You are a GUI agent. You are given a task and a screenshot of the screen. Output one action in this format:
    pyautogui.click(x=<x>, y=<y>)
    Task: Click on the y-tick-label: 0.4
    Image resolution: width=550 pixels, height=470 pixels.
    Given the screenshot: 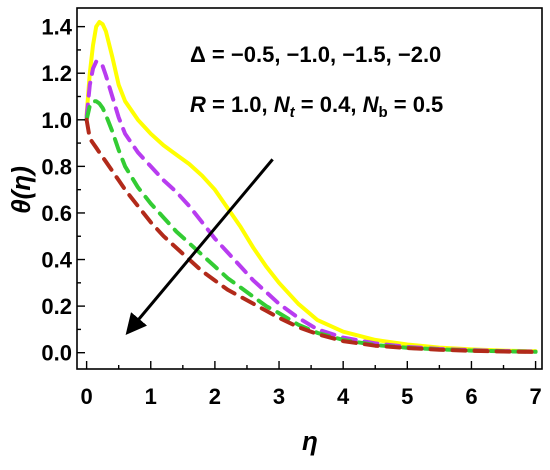 What is the action you would take?
    pyautogui.click(x=56, y=260)
    